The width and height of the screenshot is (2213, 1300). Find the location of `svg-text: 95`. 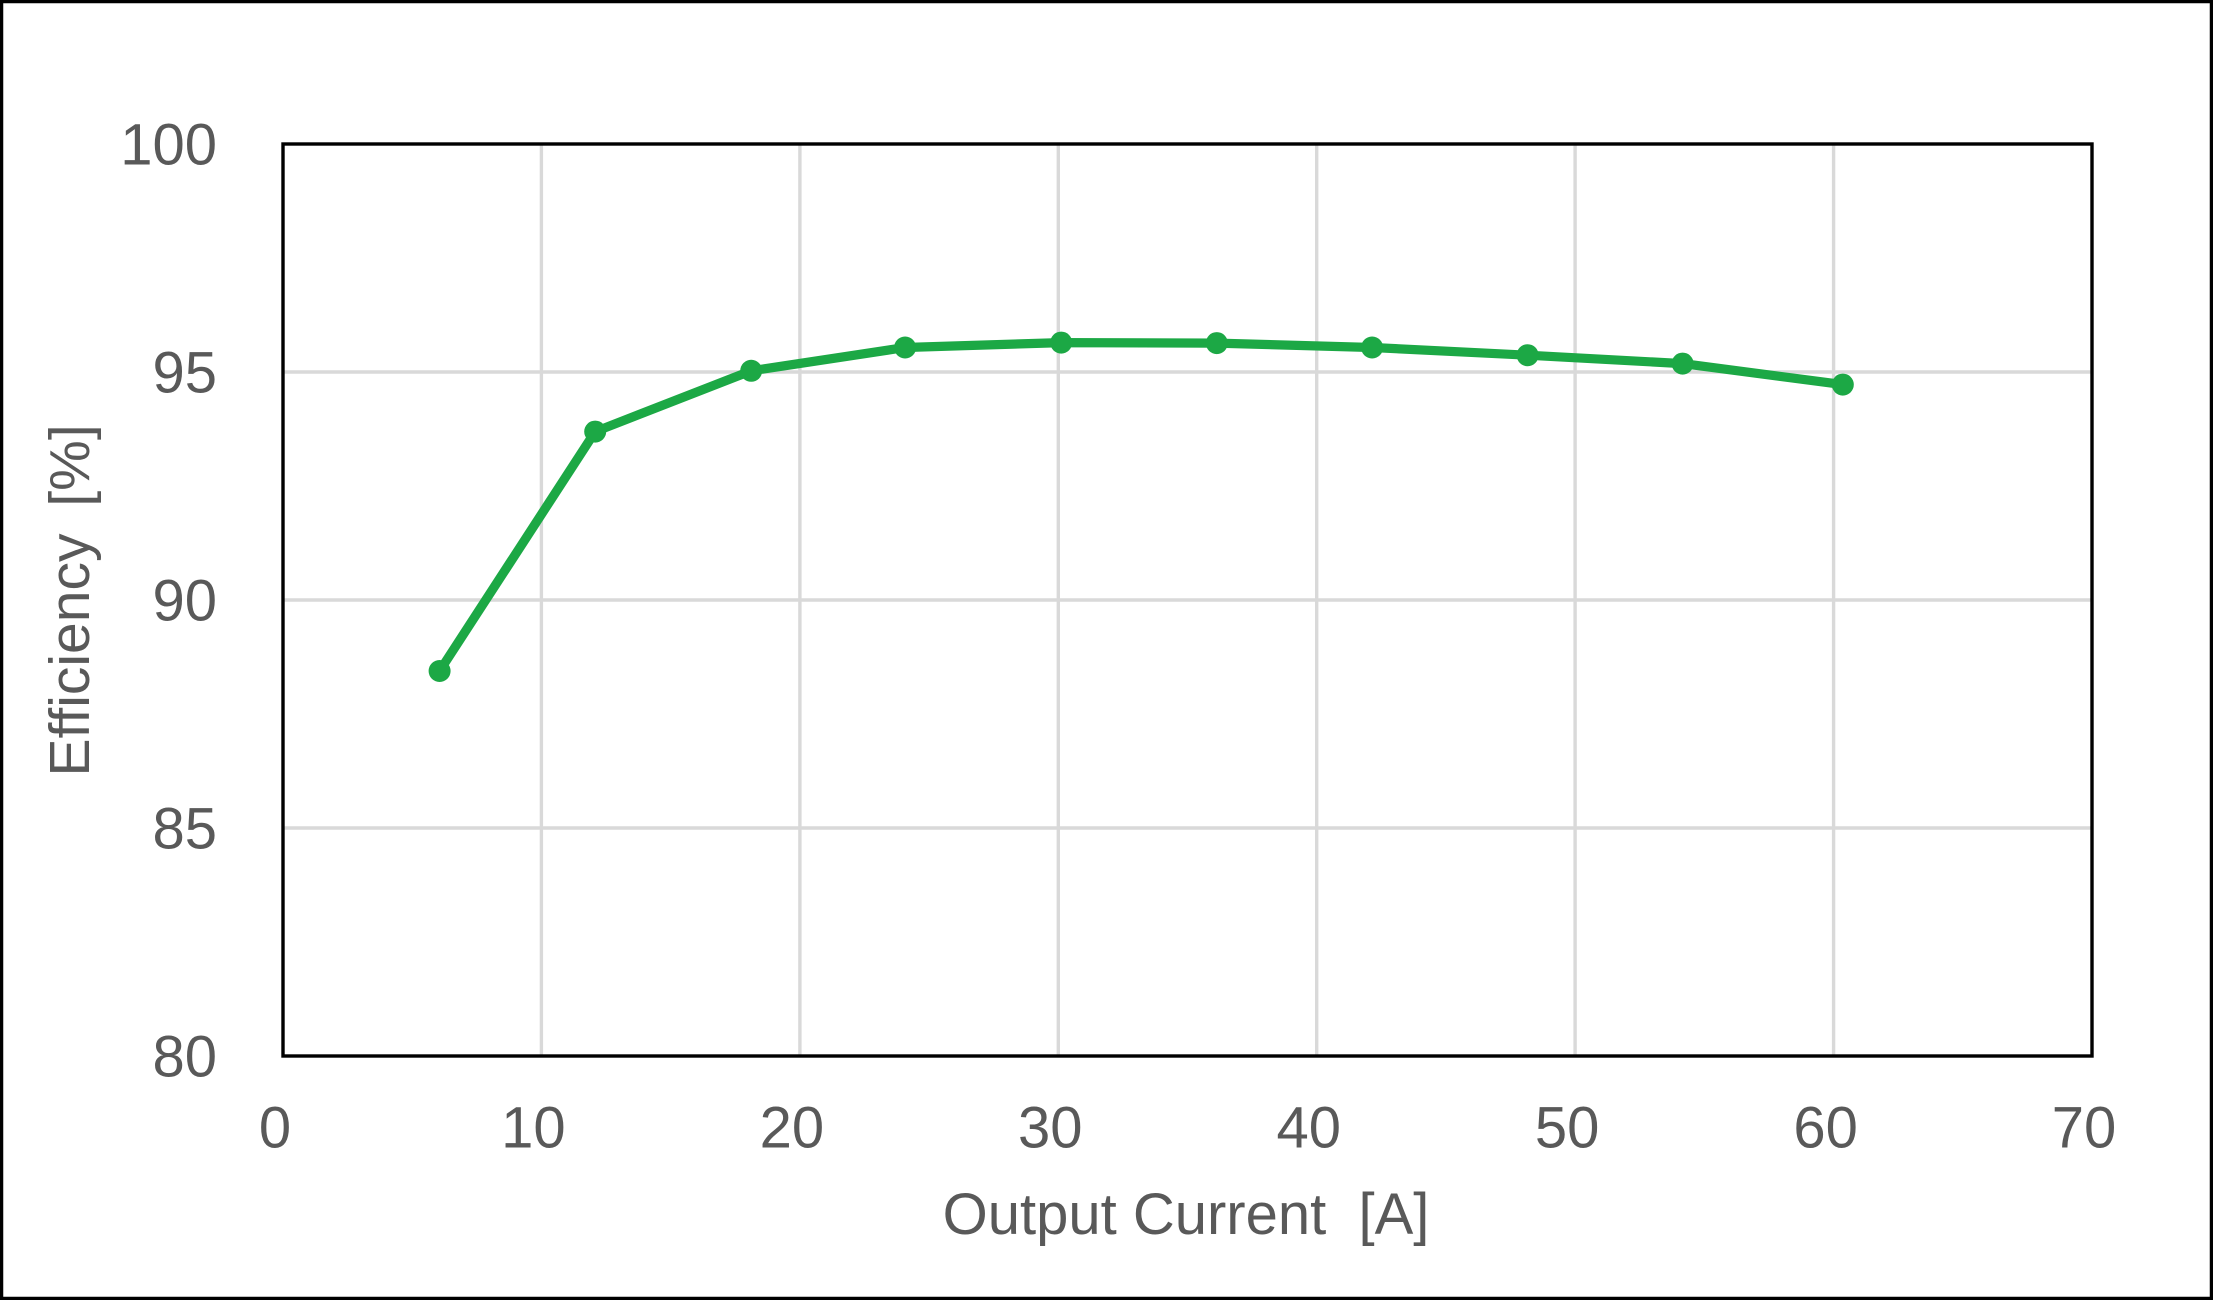

svg-text: 95 is located at coordinates (184, 373).